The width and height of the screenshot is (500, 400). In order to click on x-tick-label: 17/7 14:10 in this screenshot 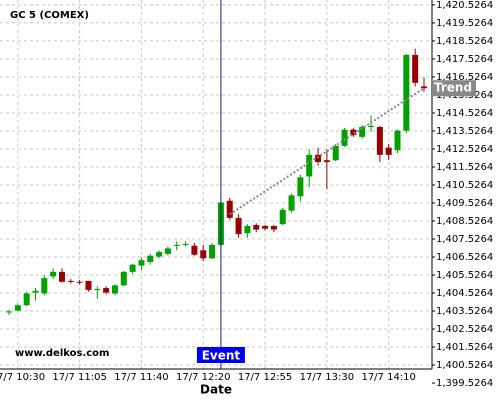, I will do `click(388, 377)`.